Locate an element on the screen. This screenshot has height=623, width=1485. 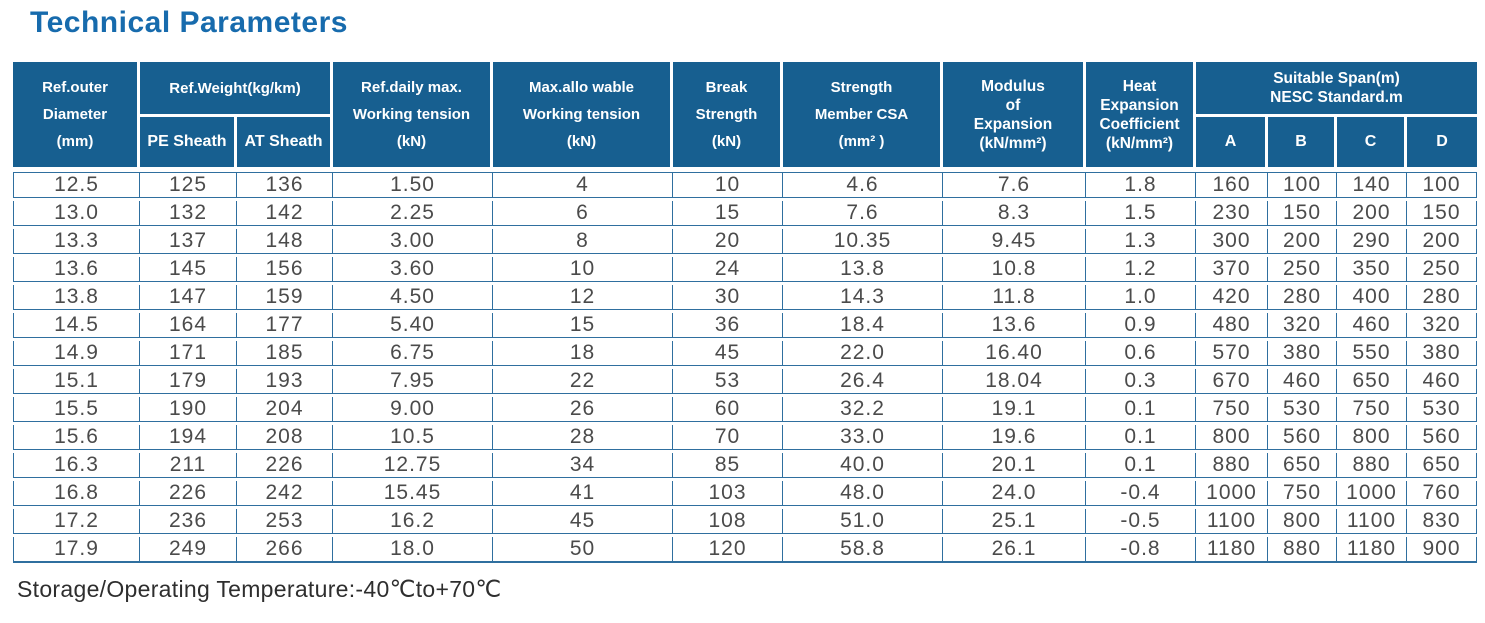
table-cell: 800 is located at coordinates (1302, 521).